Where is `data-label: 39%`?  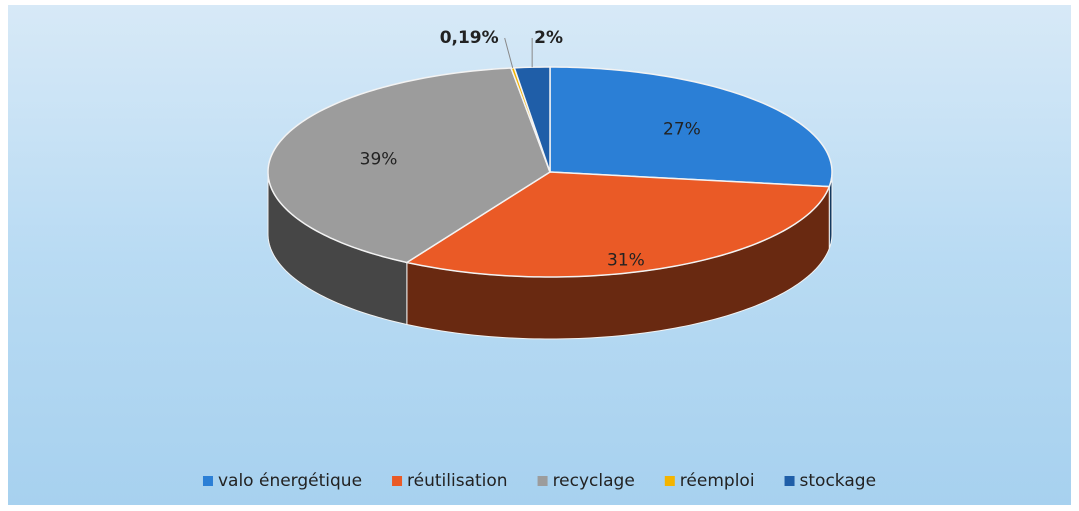 data-label: 39% is located at coordinates (379, 159).